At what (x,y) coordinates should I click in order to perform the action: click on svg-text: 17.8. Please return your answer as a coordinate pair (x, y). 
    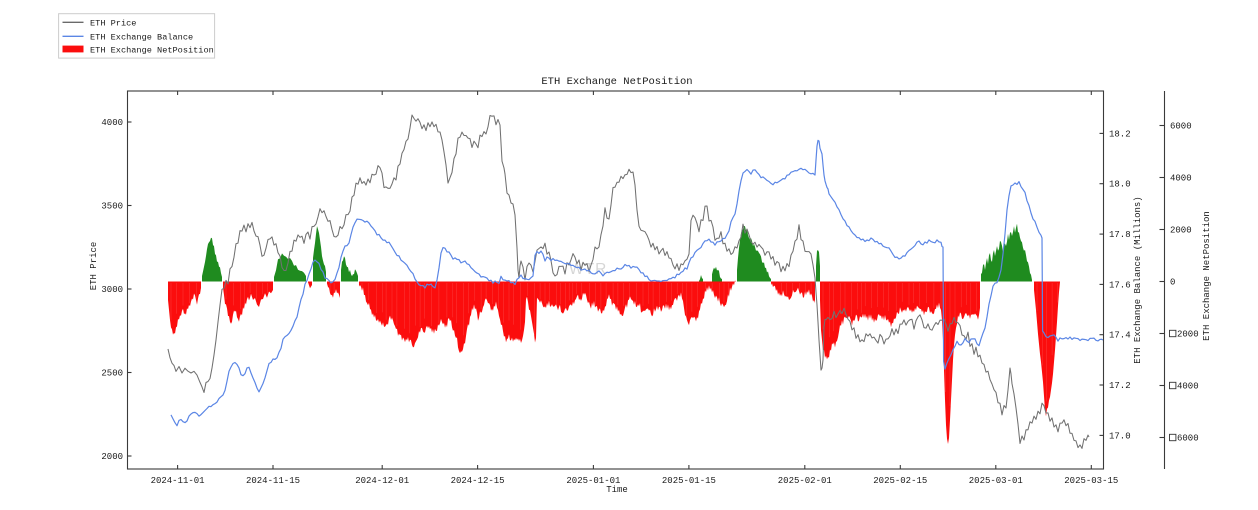
    Looking at the image, I should click on (1120, 235).